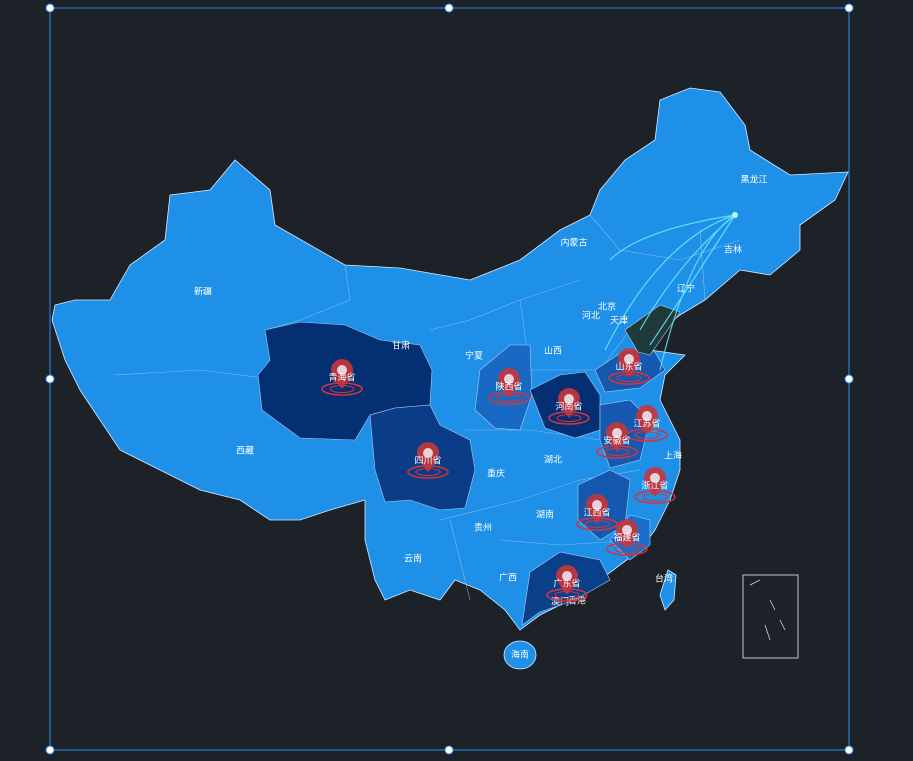  Describe the element at coordinates (628, 367) in the screenshot. I see `marker-label: 山东省` at that location.